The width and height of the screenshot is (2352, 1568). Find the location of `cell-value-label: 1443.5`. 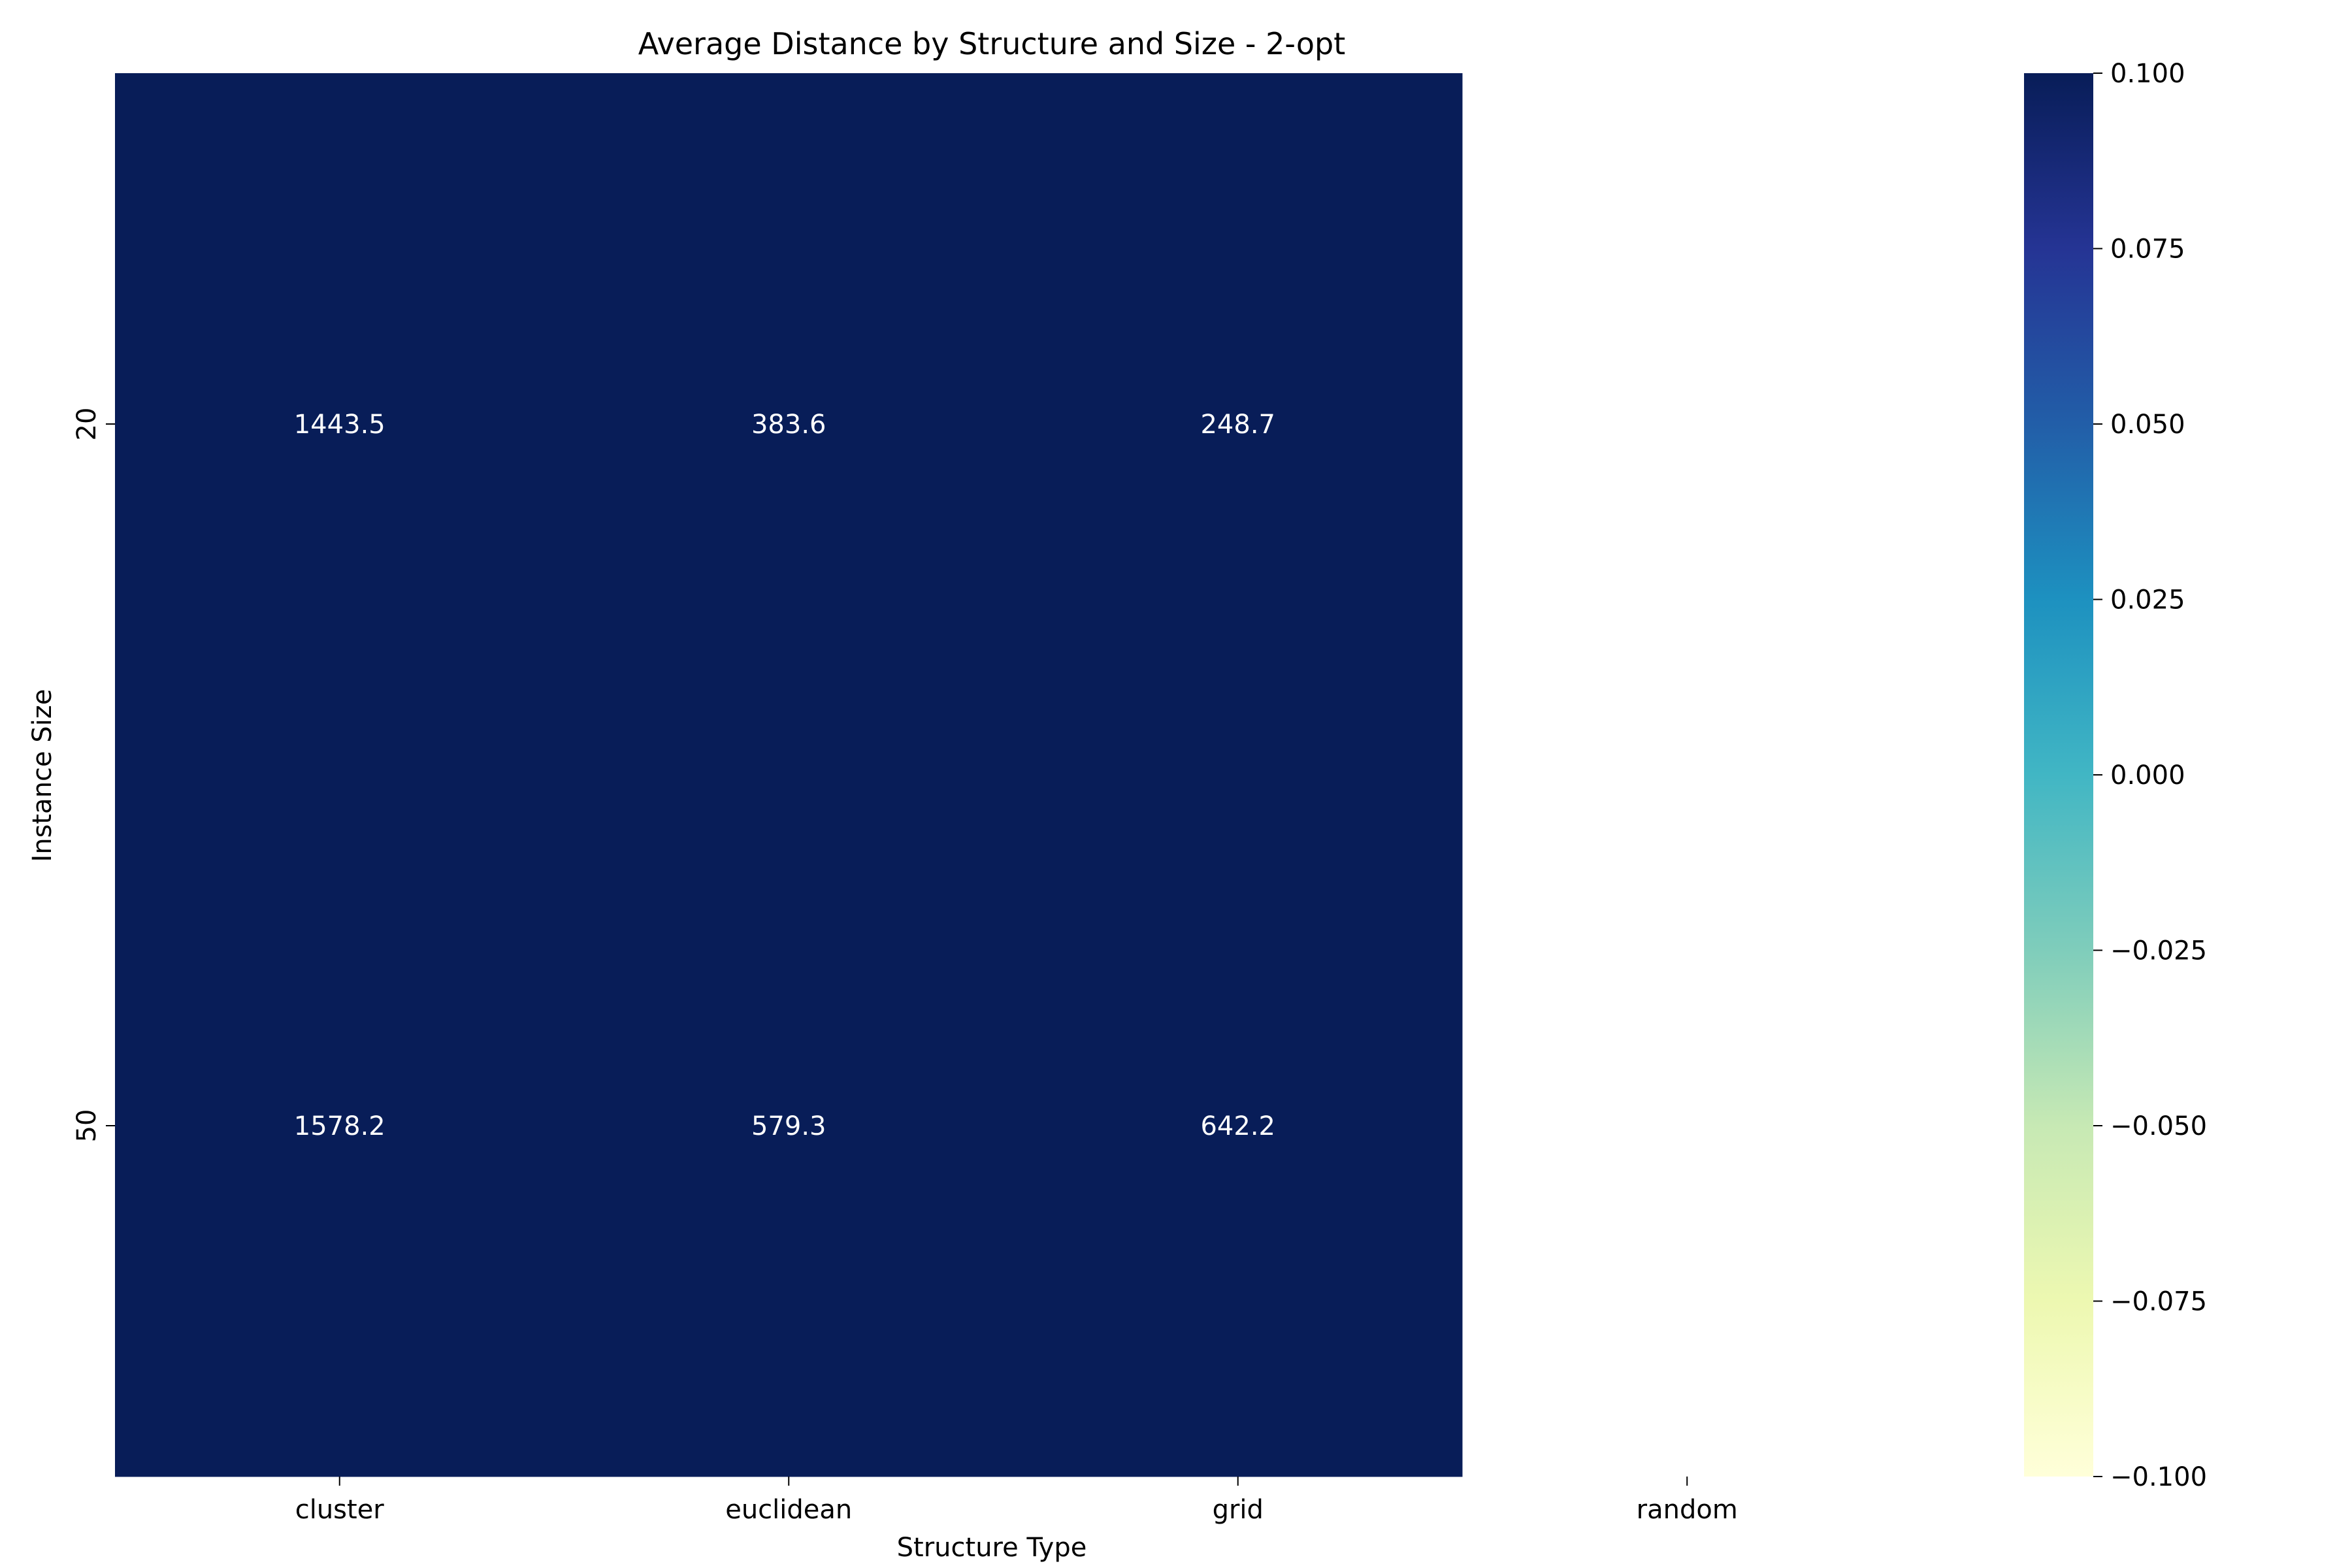

cell-value-label: 1443.5 is located at coordinates (339, 425).